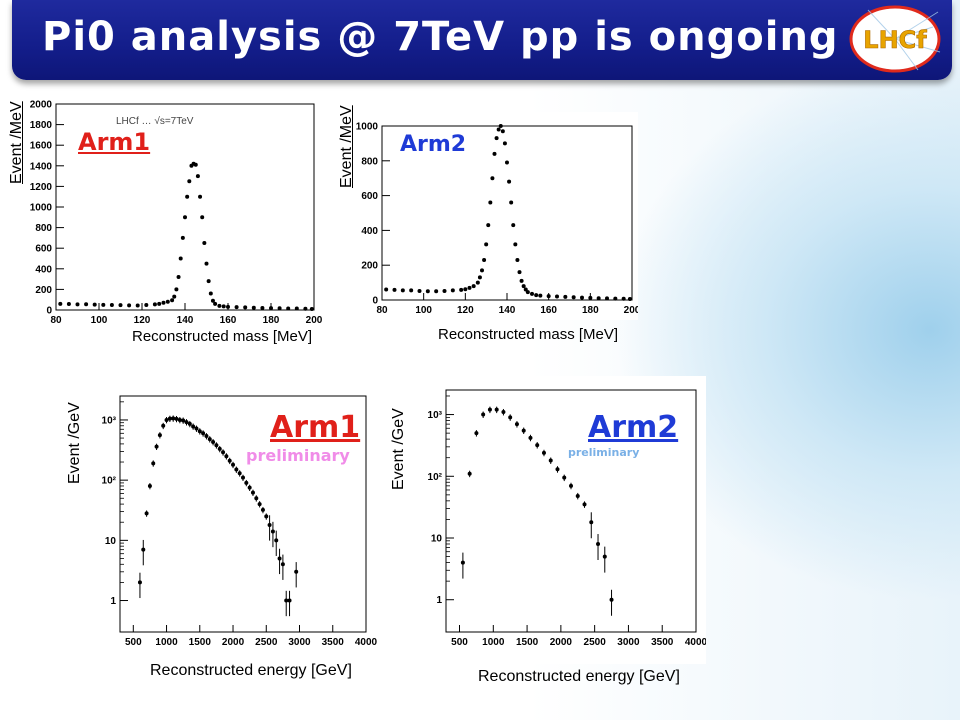 The image size is (960, 720). Describe the element at coordinates (142, 320) in the screenshot. I see `x-tick-label: 120` at that location.